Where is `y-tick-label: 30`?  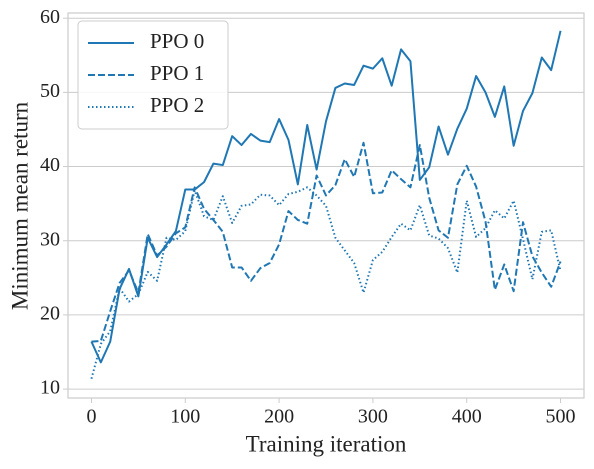
y-tick-label: 30 is located at coordinates (50, 239).